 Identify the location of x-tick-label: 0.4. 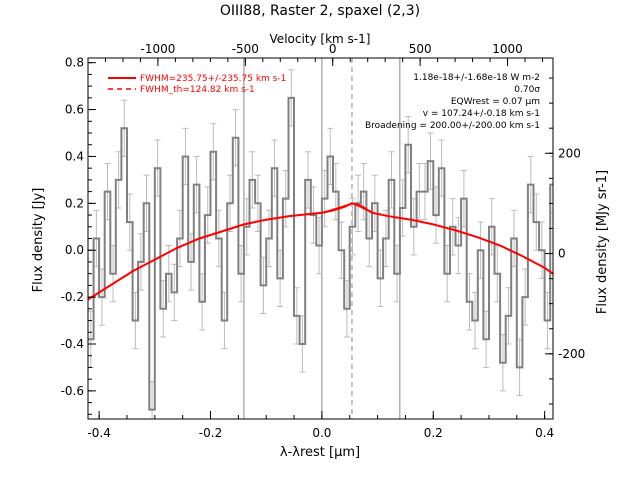
(544, 433).